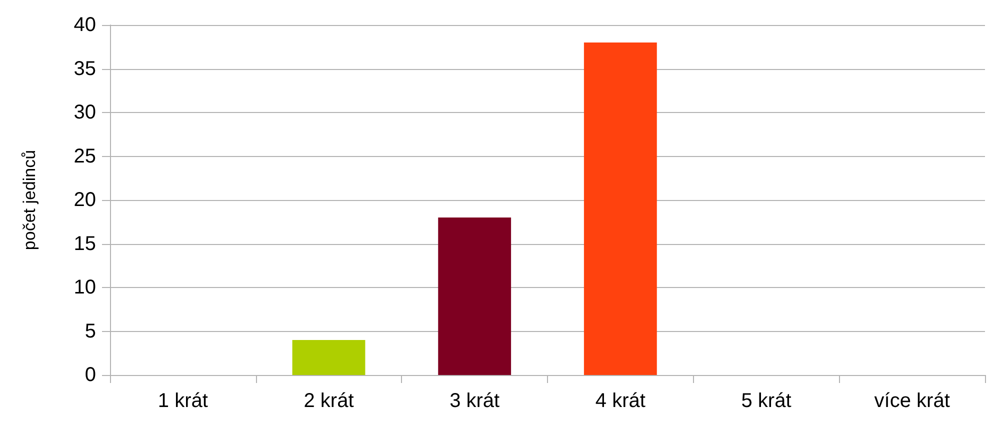 Image resolution: width=997 pixels, height=423 pixels. Describe the element at coordinates (85, 287) in the screenshot. I see `y-tick-label: 10` at that location.